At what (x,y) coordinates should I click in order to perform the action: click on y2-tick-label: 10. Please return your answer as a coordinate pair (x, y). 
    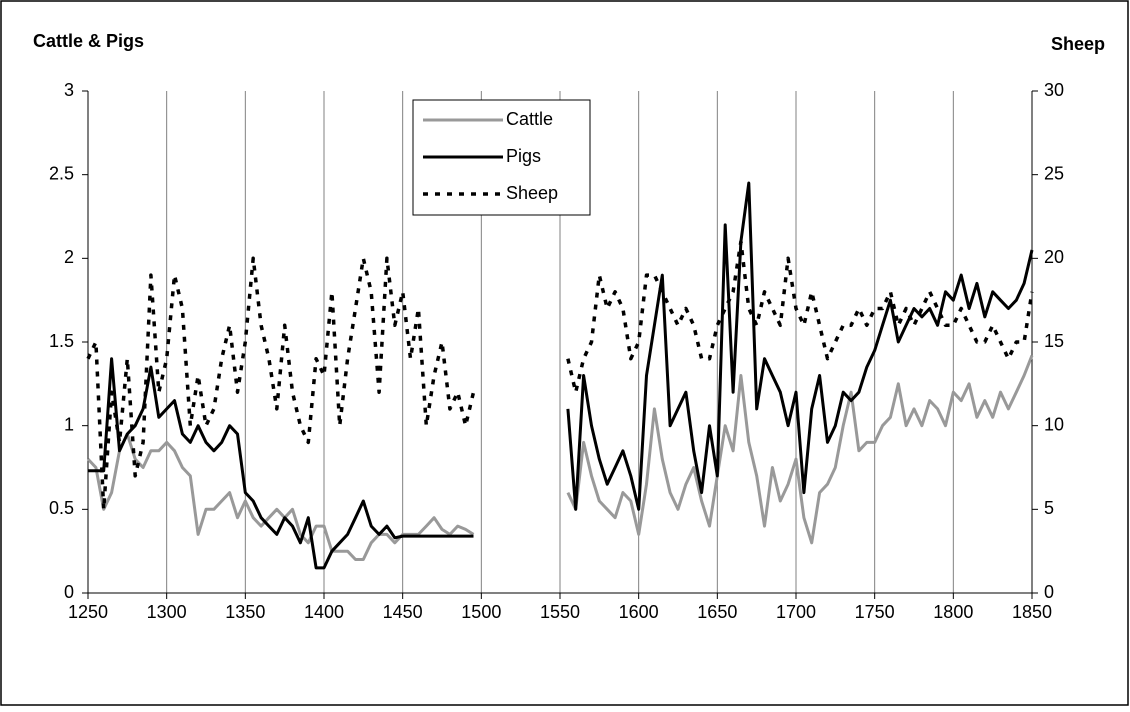
    Looking at the image, I should click on (1054, 424).